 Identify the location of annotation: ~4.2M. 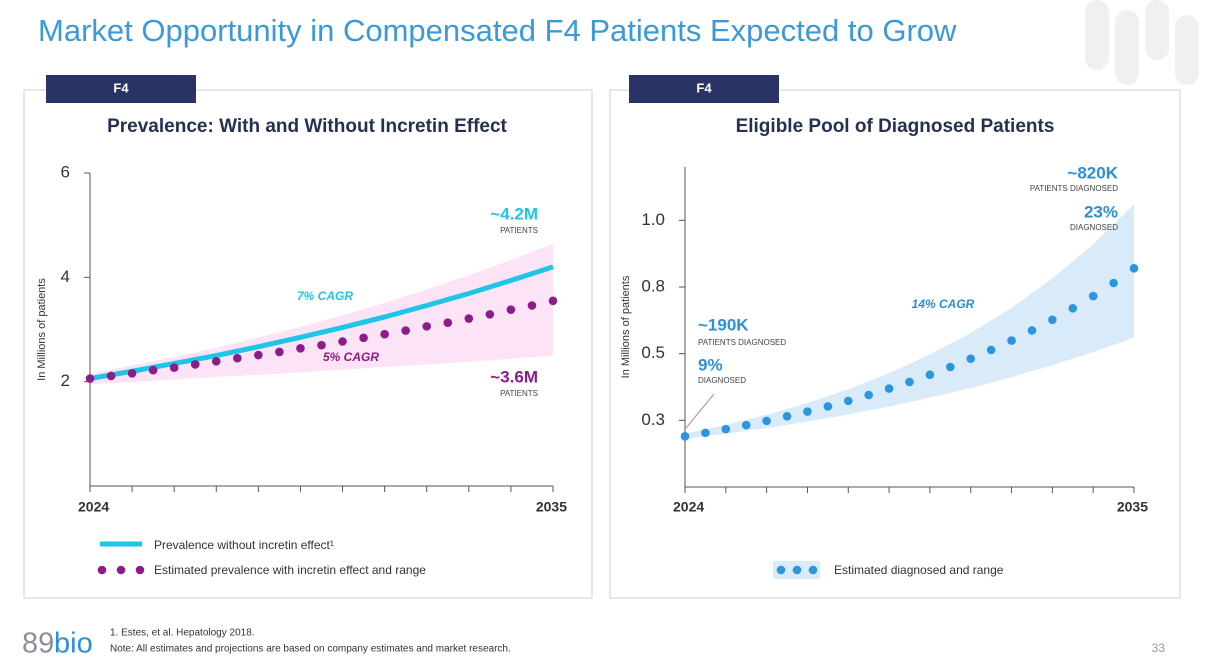
(514, 213).